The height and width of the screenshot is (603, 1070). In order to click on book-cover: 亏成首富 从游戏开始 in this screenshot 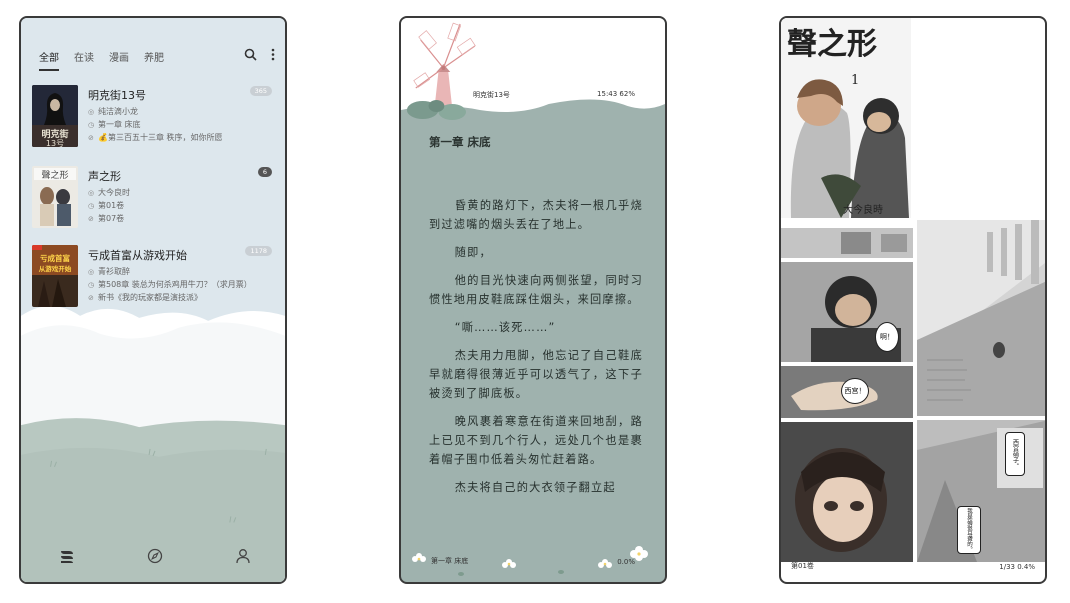, I will do `click(55, 276)`.